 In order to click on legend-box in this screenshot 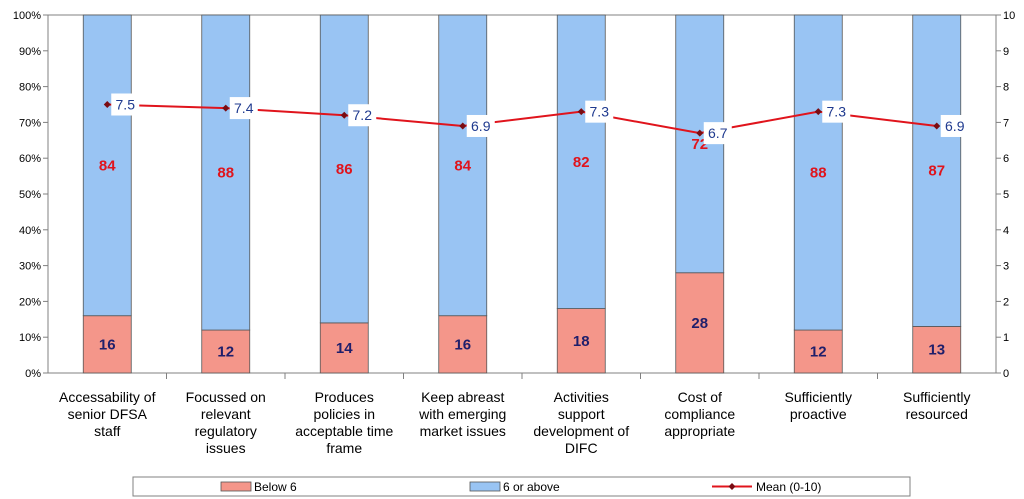, I will do `click(521, 486)`.